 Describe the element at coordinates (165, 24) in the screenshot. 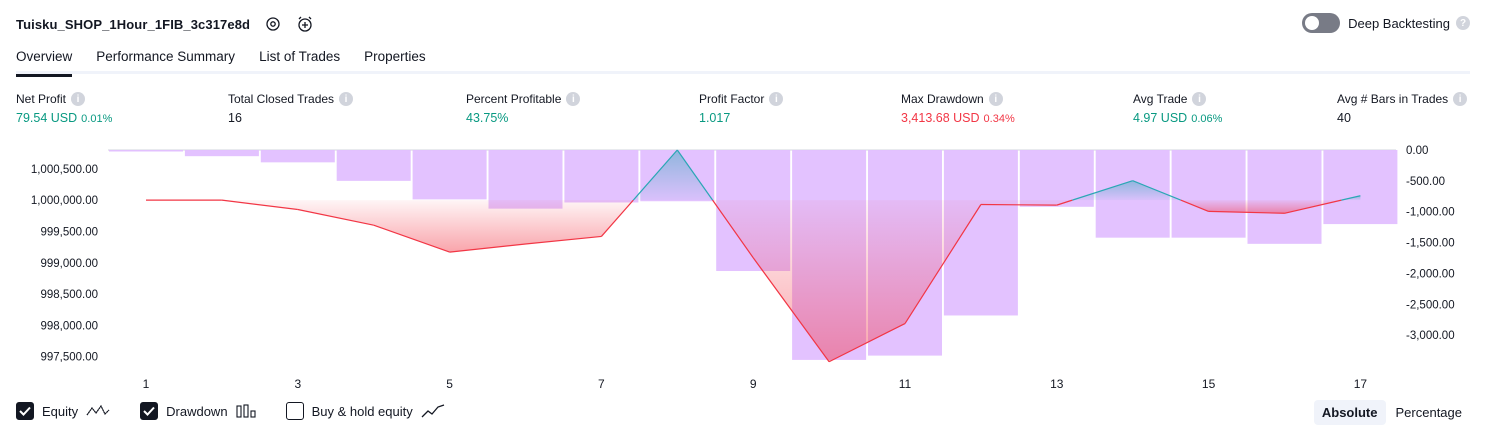

I see `report-header: Tuisku_SHOP_1Hour_1FIB_3c317e8d` at that location.